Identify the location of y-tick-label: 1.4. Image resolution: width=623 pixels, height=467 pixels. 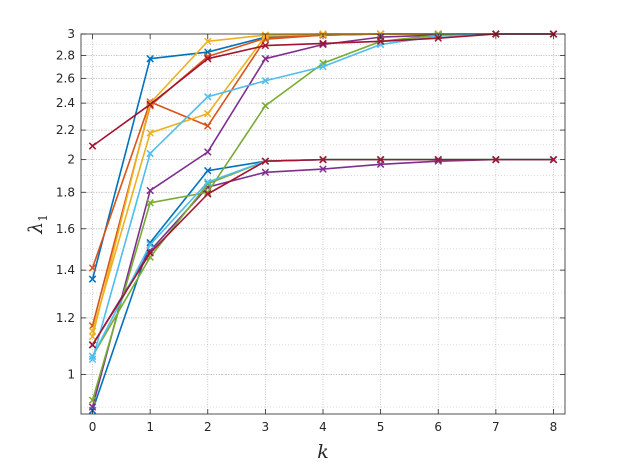
(65, 270).